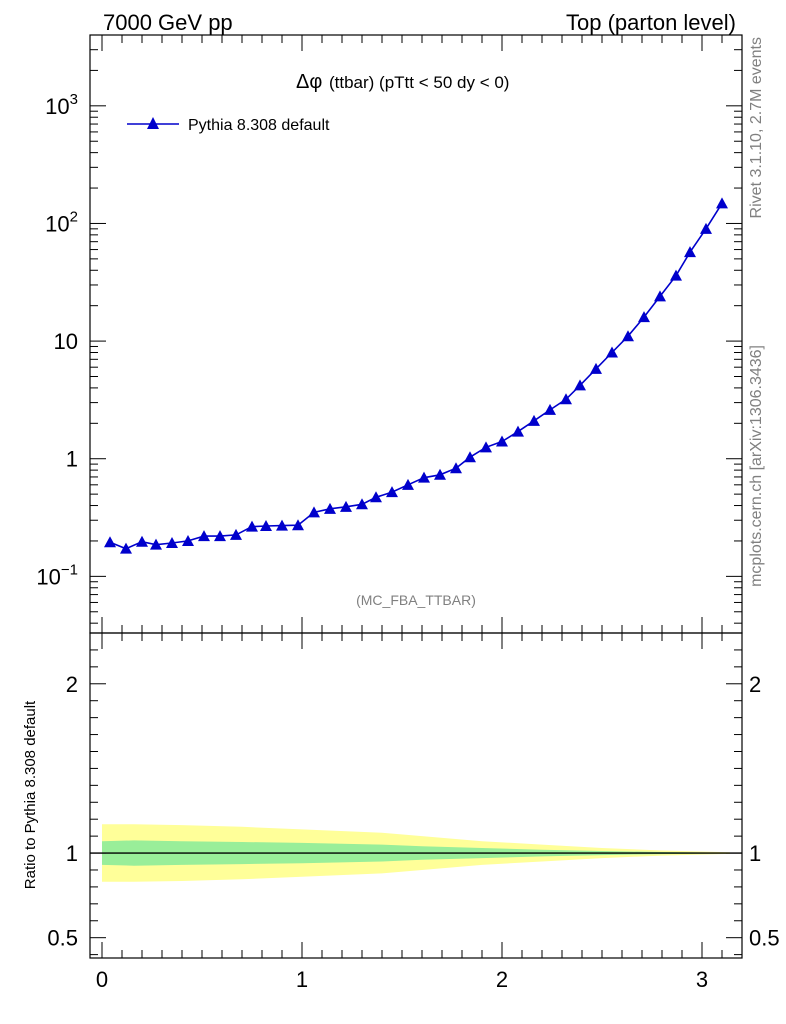  I want to click on x-tick-label: 3, so click(702, 979).